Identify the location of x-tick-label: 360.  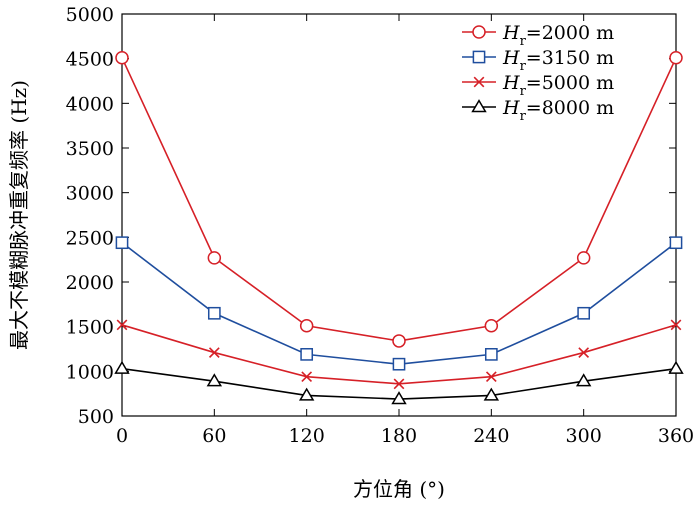
(676, 436).